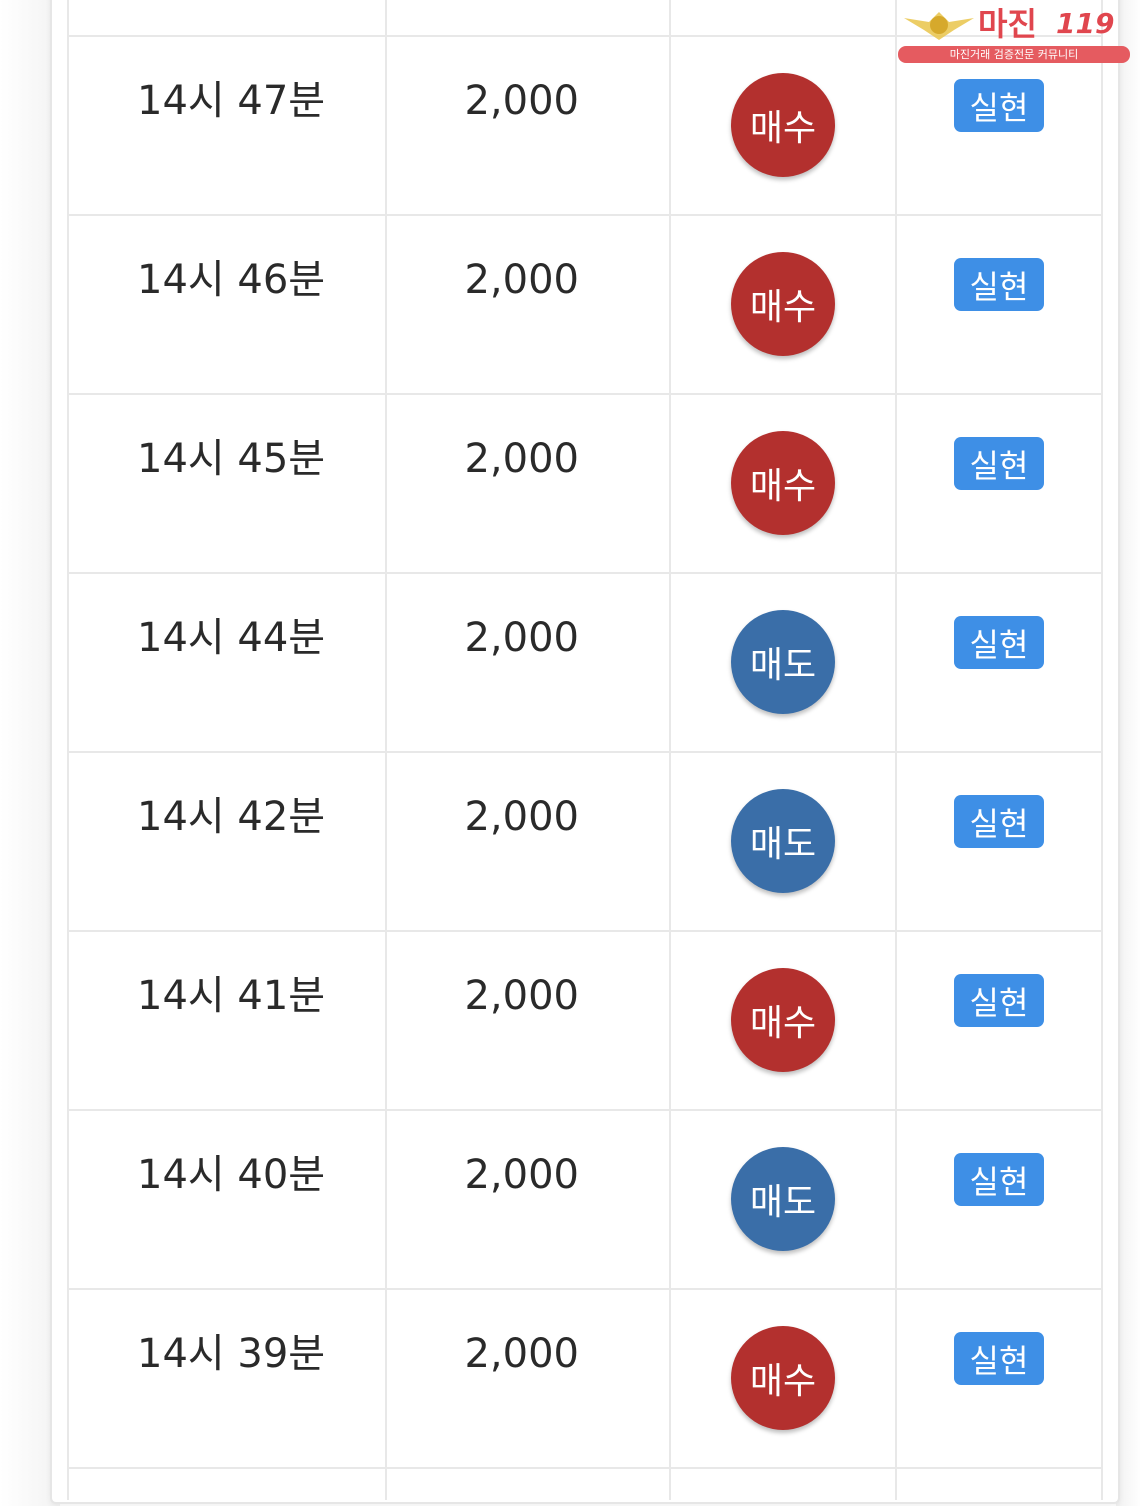 The height and width of the screenshot is (1506, 1141). I want to click on logo-brand: 마진, so click(1007, 24).